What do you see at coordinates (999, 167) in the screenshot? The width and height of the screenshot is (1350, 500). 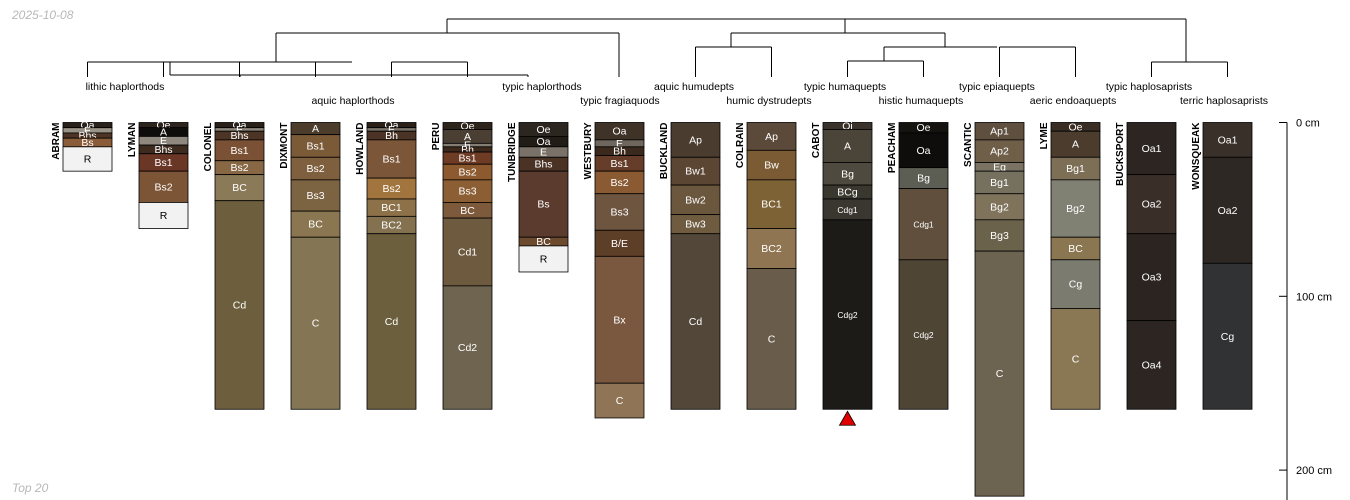 I see `horizon-label: Eg` at bounding box center [999, 167].